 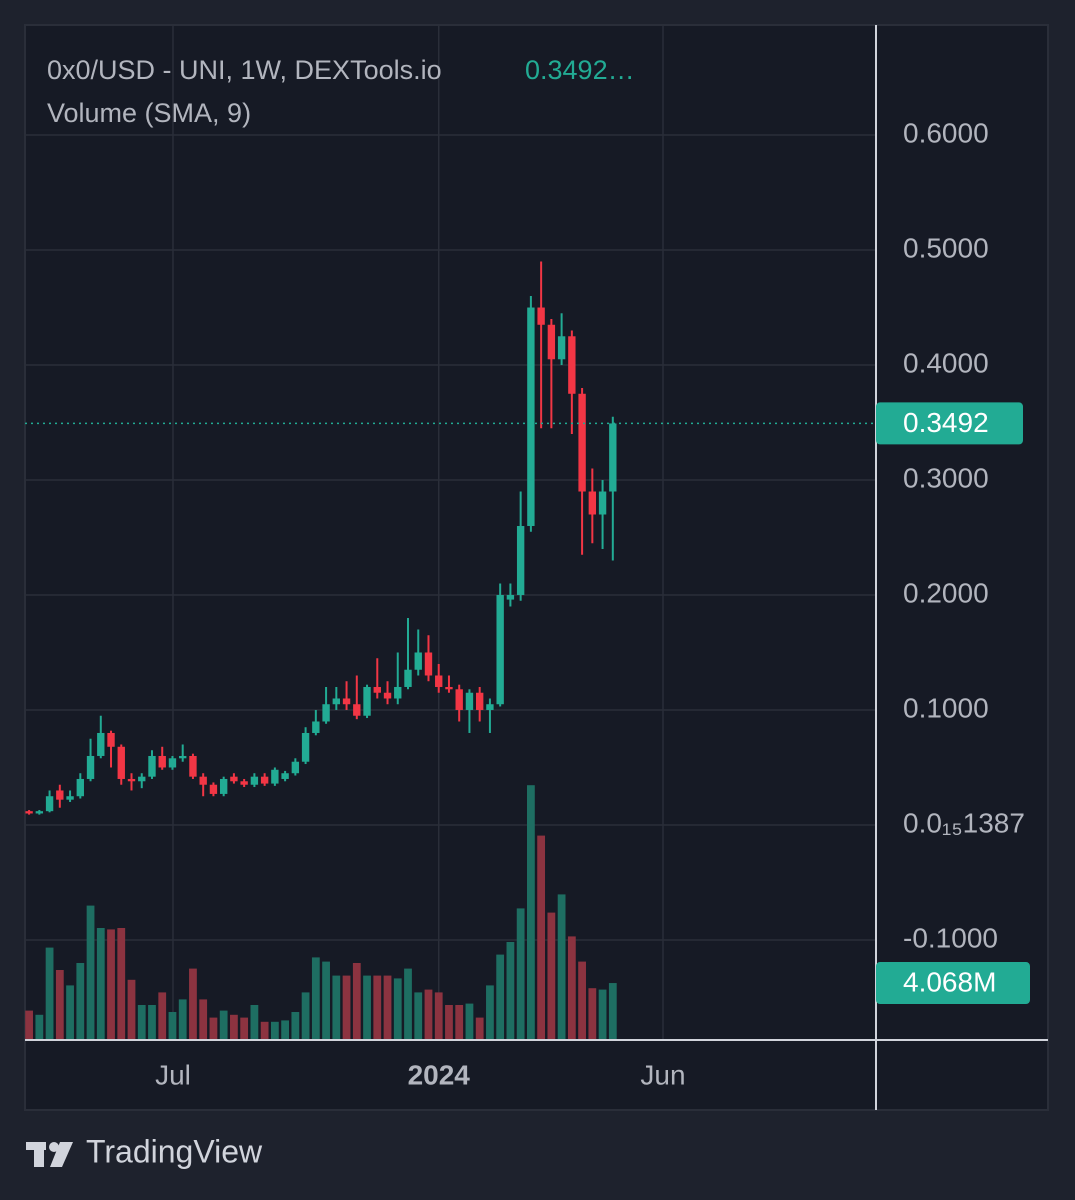 I want to click on y-tick-label: -0.1000, so click(x=950, y=937).